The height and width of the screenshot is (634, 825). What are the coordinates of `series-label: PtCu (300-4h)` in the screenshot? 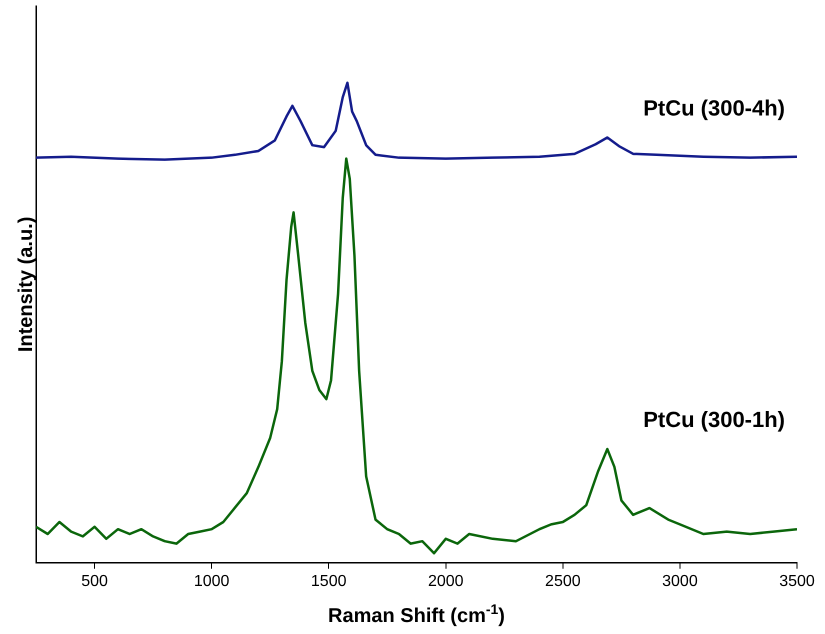 It's located at (714, 108).